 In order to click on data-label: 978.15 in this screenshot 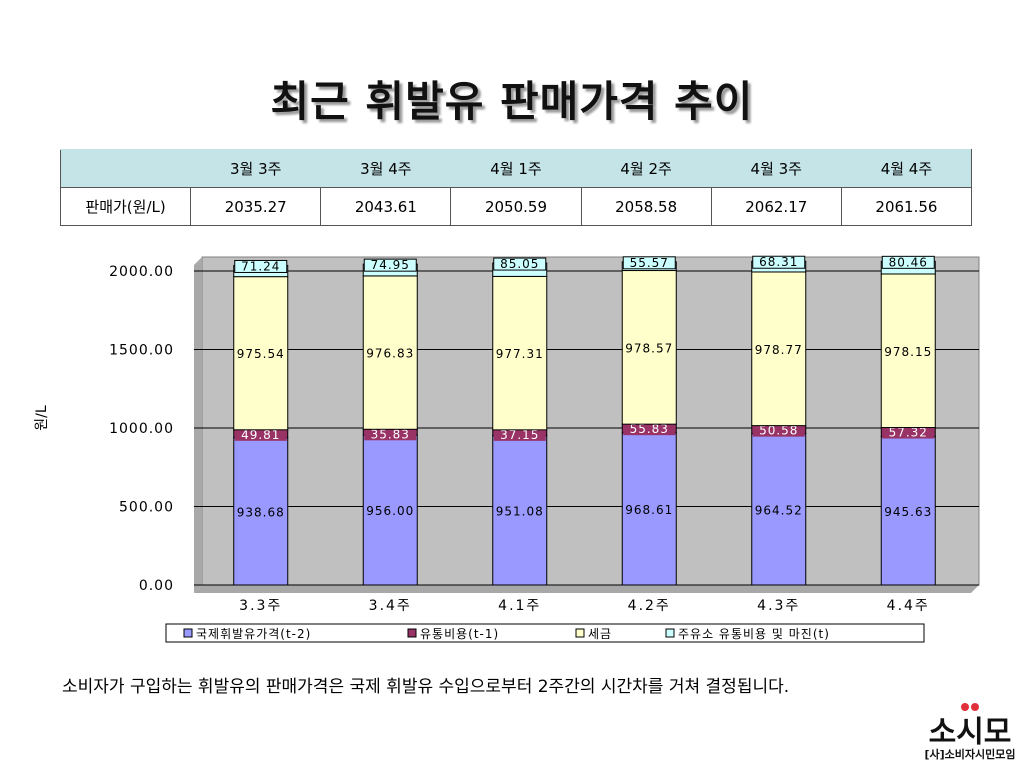, I will do `click(908, 352)`.